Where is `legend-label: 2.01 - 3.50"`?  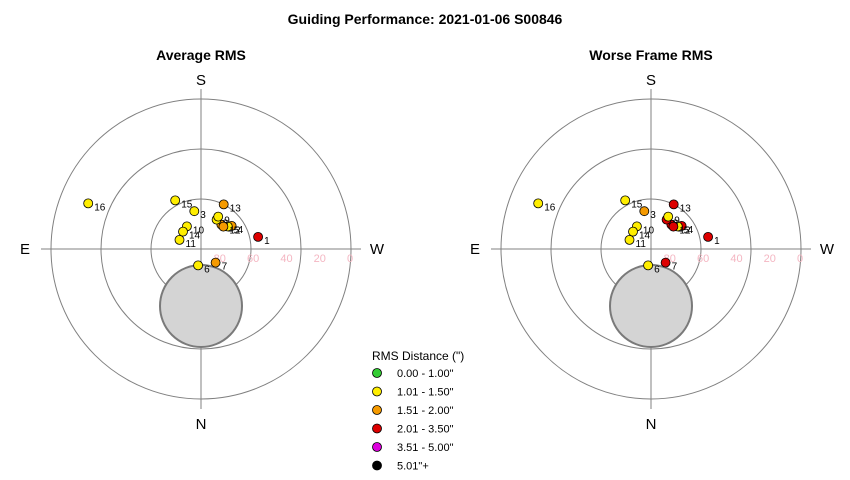
legend-label: 2.01 - 3.50" is located at coordinates (425, 430).